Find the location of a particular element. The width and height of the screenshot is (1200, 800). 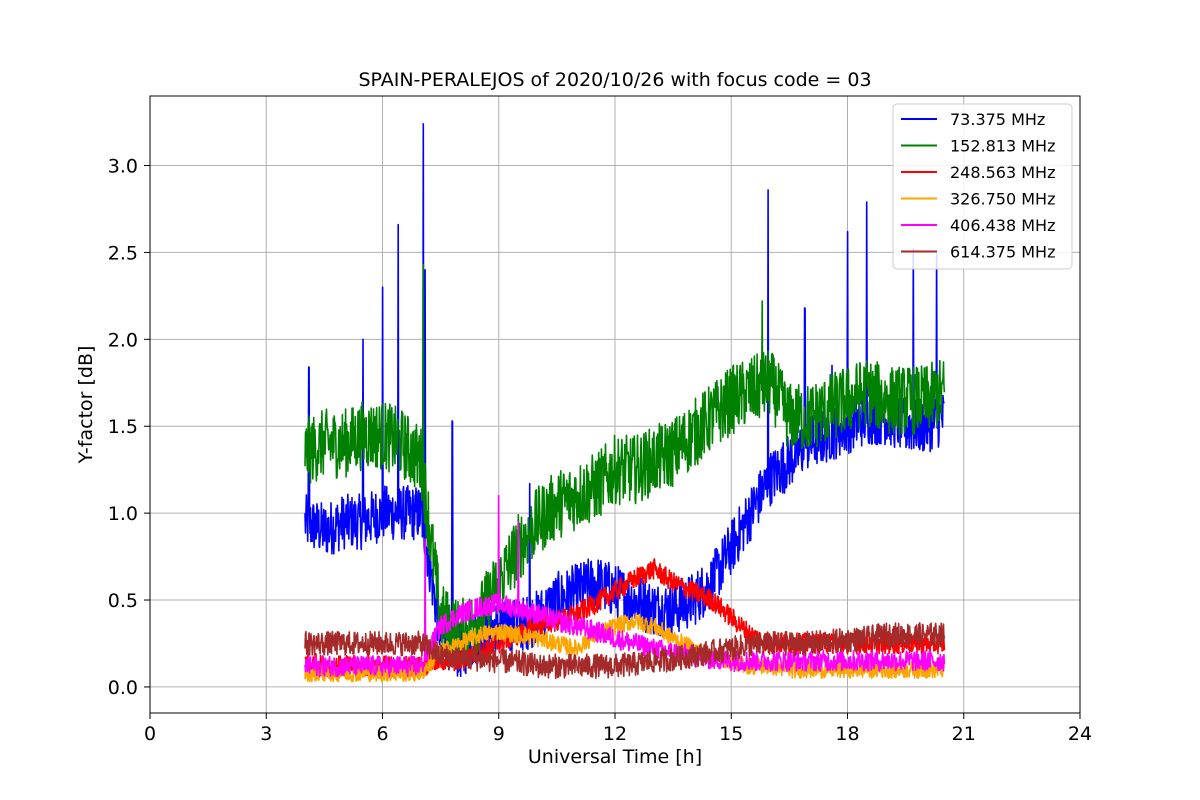

y-tick-label: 3.0 is located at coordinates (123, 167).